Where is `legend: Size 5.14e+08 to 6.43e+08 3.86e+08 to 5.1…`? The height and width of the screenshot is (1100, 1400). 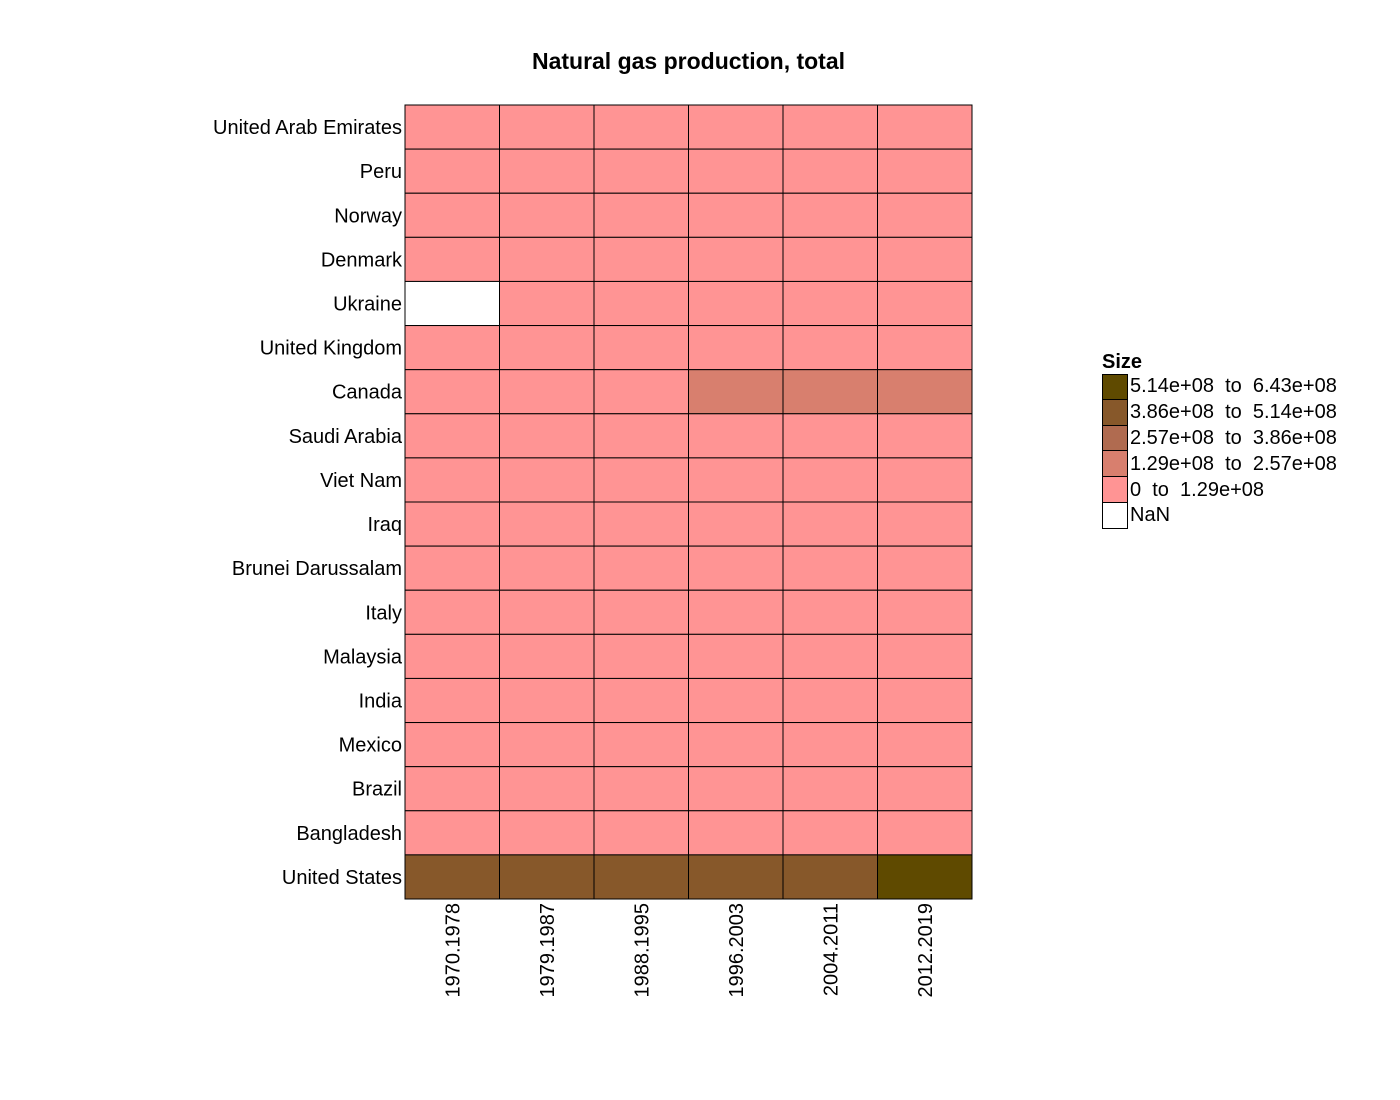
legend: Size 5.14e+08 to 6.43e+08 3.86e+08 to 5.1… is located at coordinates (1219, 439).